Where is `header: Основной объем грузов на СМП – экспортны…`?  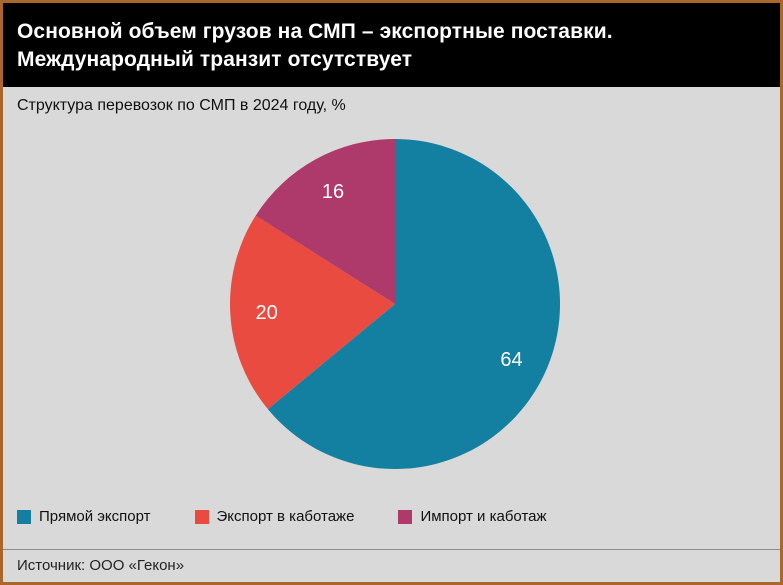 header: Основной объем грузов на СМП – экспортны… is located at coordinates (391, 45).